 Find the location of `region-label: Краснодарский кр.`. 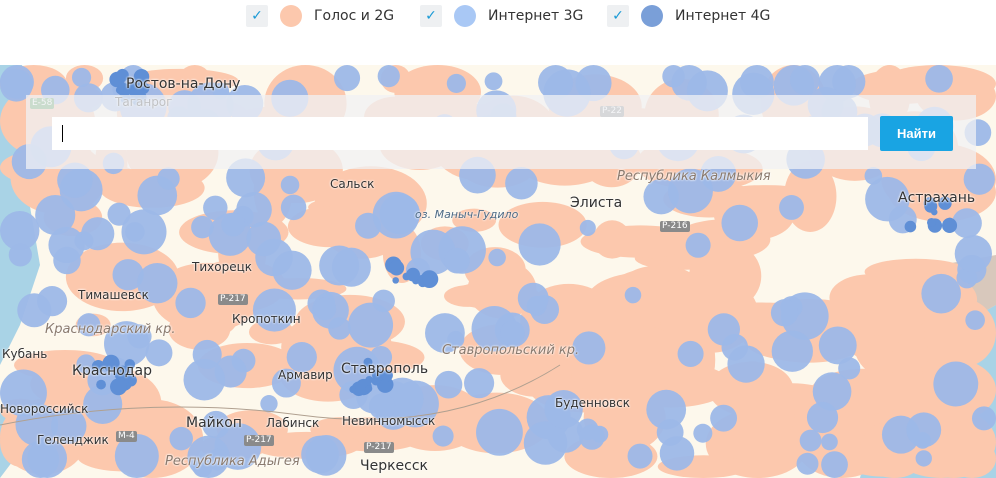

region-label: Краснодарский кр. is located at coordinates (110, 329).